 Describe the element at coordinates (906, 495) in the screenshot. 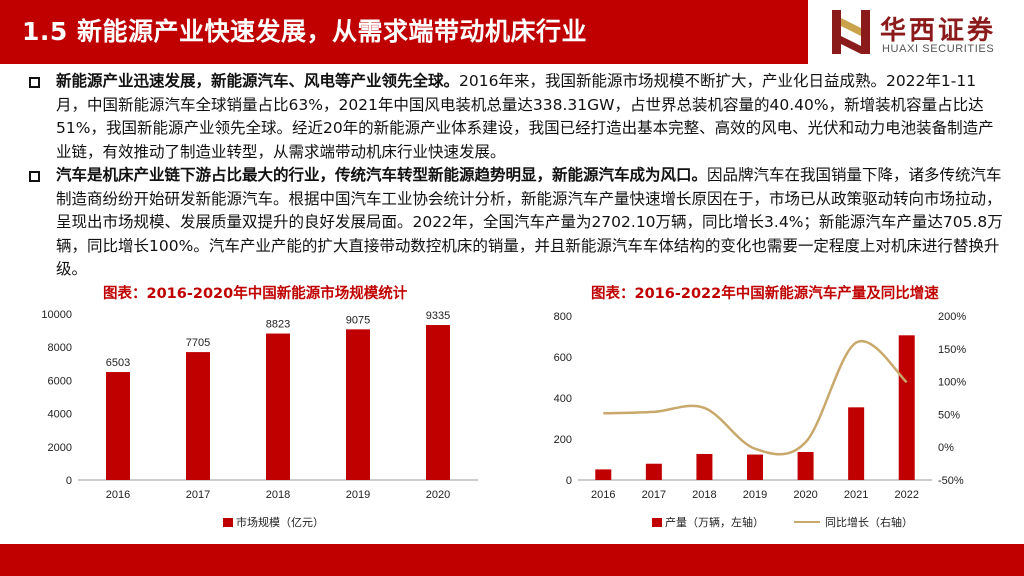

I see `x-tick-label: 2022` at that location.